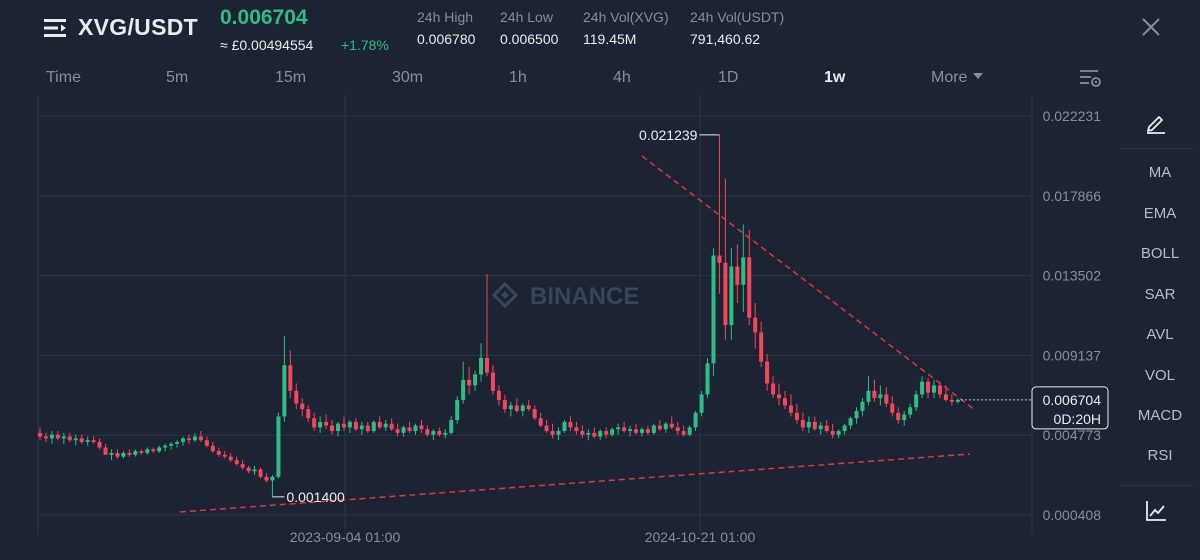 This screenshot has width=1200, height=560. I want to click on tab-time: Time, so click(63, 77).